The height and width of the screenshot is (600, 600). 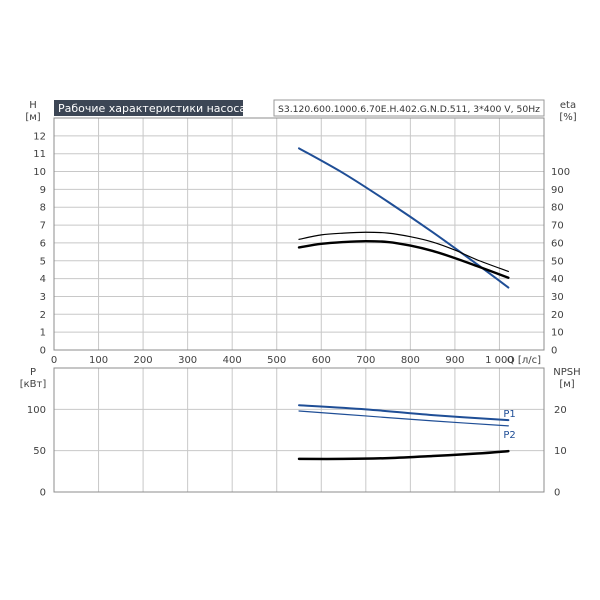 What do you see at coordinates (36, 410) in the screenshot?
I see `bottom-left-tick-2: 100` at bounding box center [36, 410].